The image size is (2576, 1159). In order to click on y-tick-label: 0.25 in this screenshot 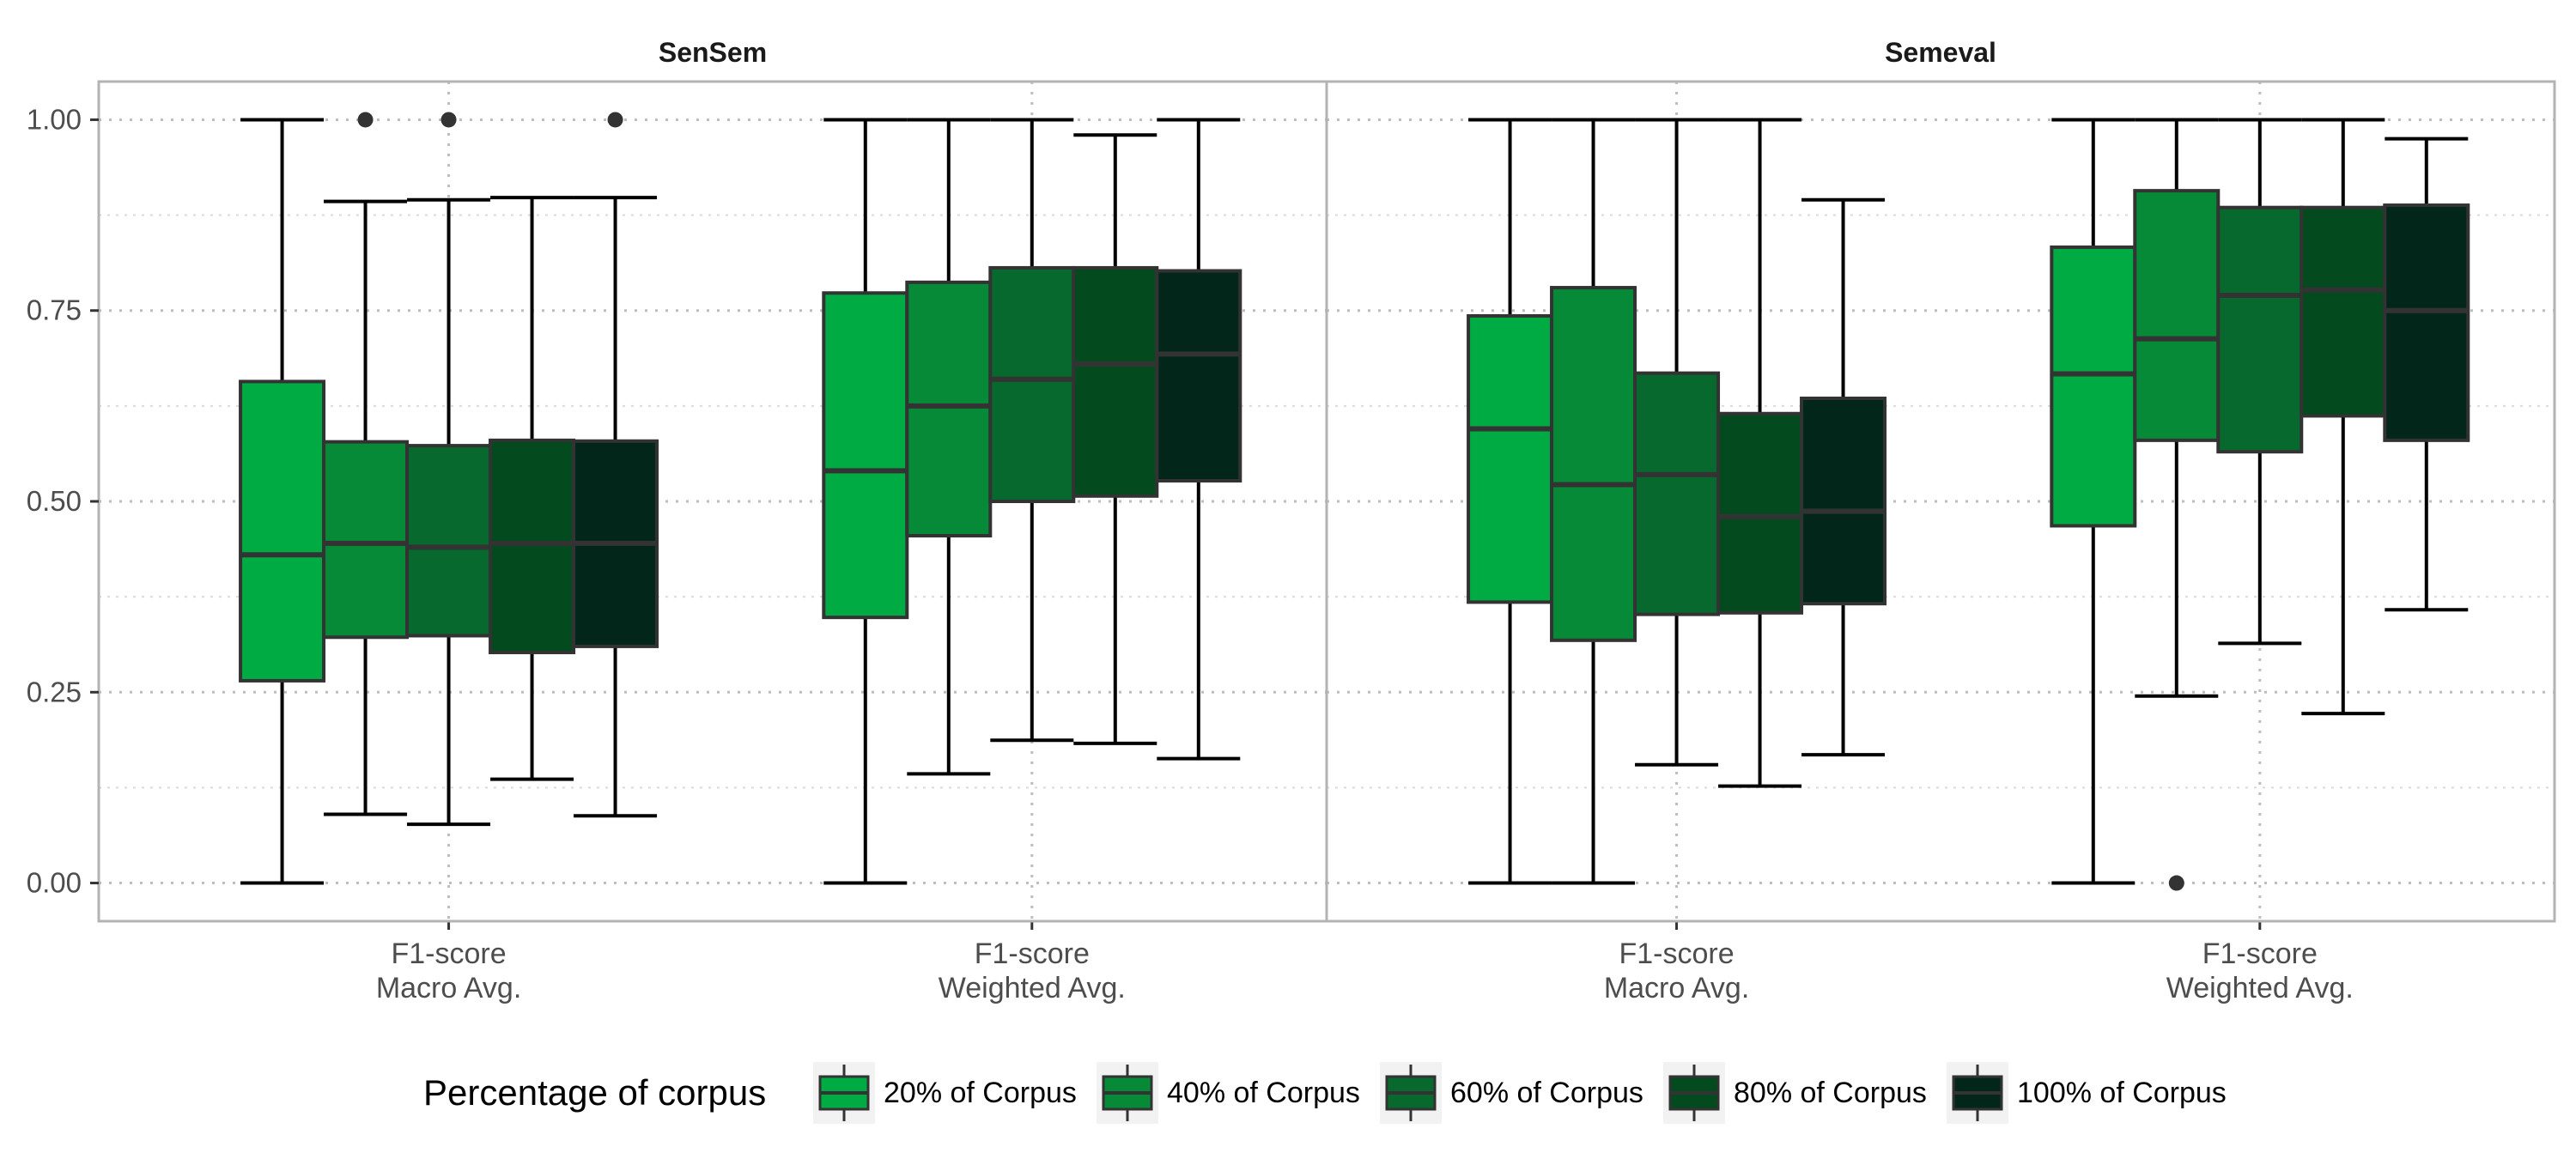, I will do `click(55, 691)`.